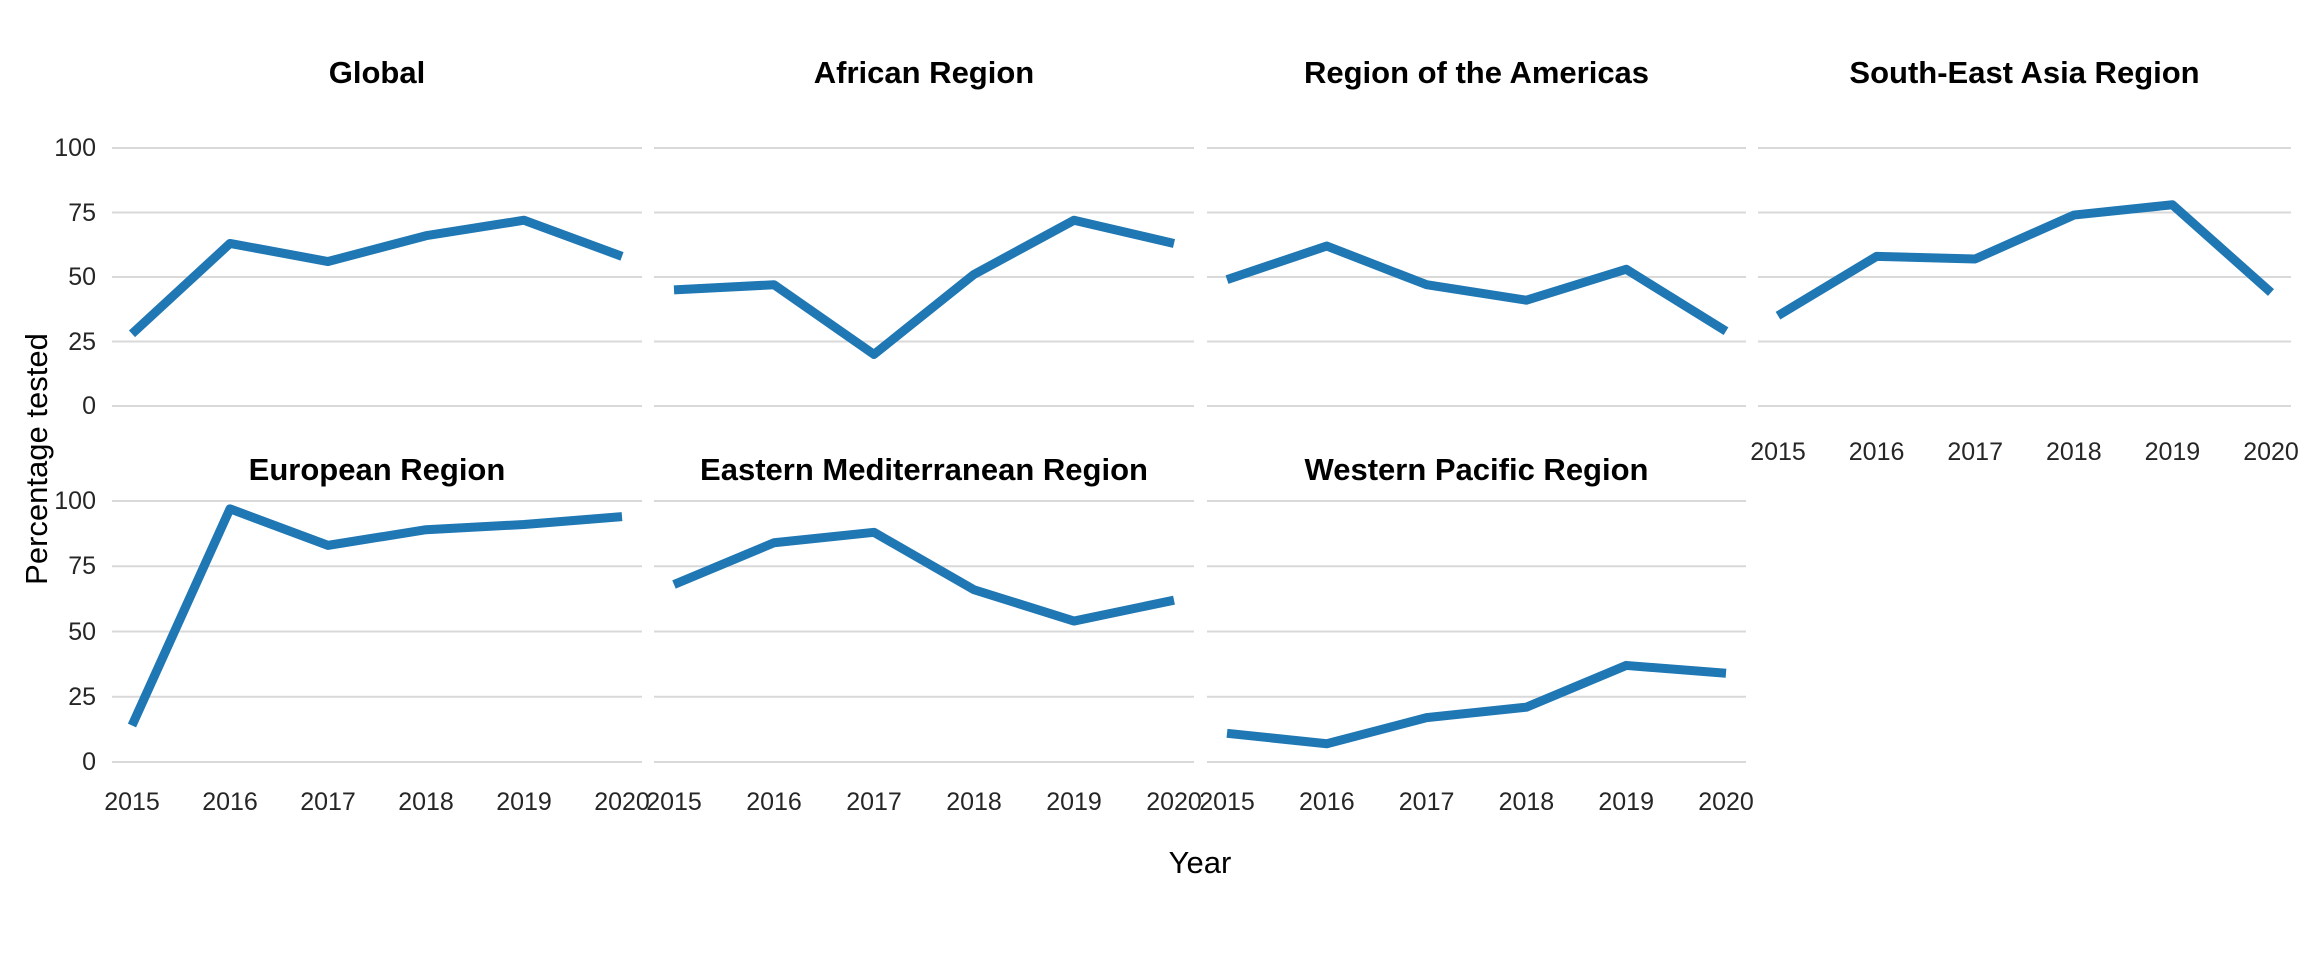 The width and height of the screenshot is (2304, 960). What do you see at coordinates (1200, 862) in the screenshot?
I see `x-axis-title: Year` at bounding box center [1200, 862].